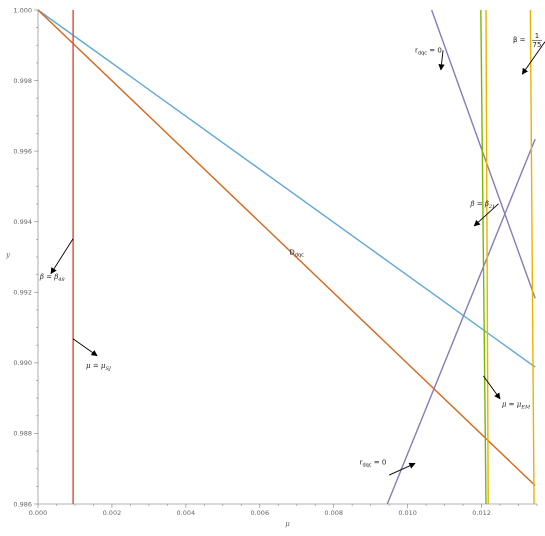 The height and width of the screenshot is (536, 545). I want to click on annotation-beta-75: β = 175, so click(529, 53).